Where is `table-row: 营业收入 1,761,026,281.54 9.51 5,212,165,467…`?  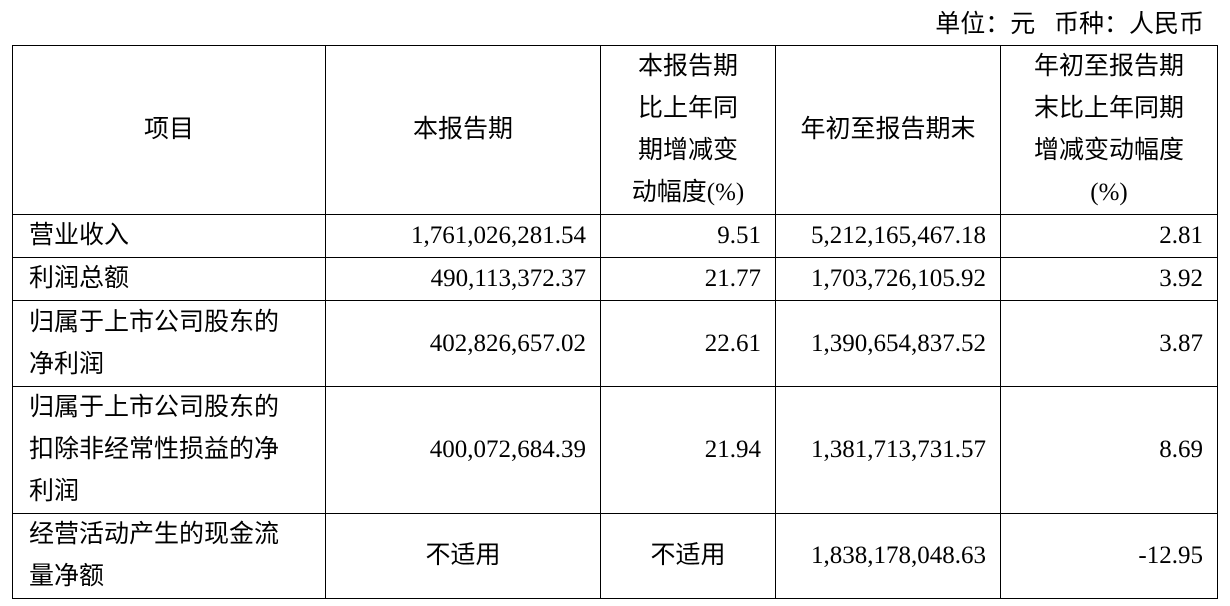
table-row: 营业收入 1,761,026,281.54 9.51 5,212,165,467… is located at coordinates (615, 236).